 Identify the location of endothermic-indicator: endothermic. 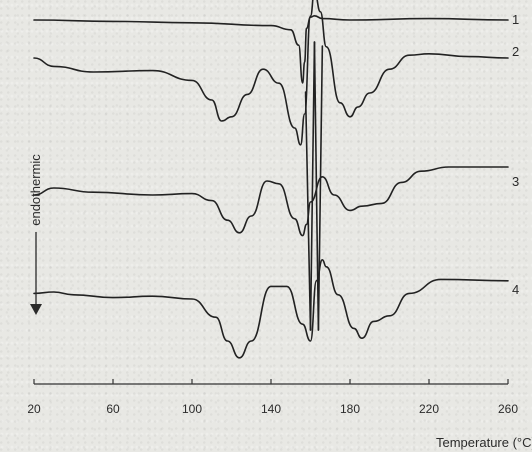
(35, 234).